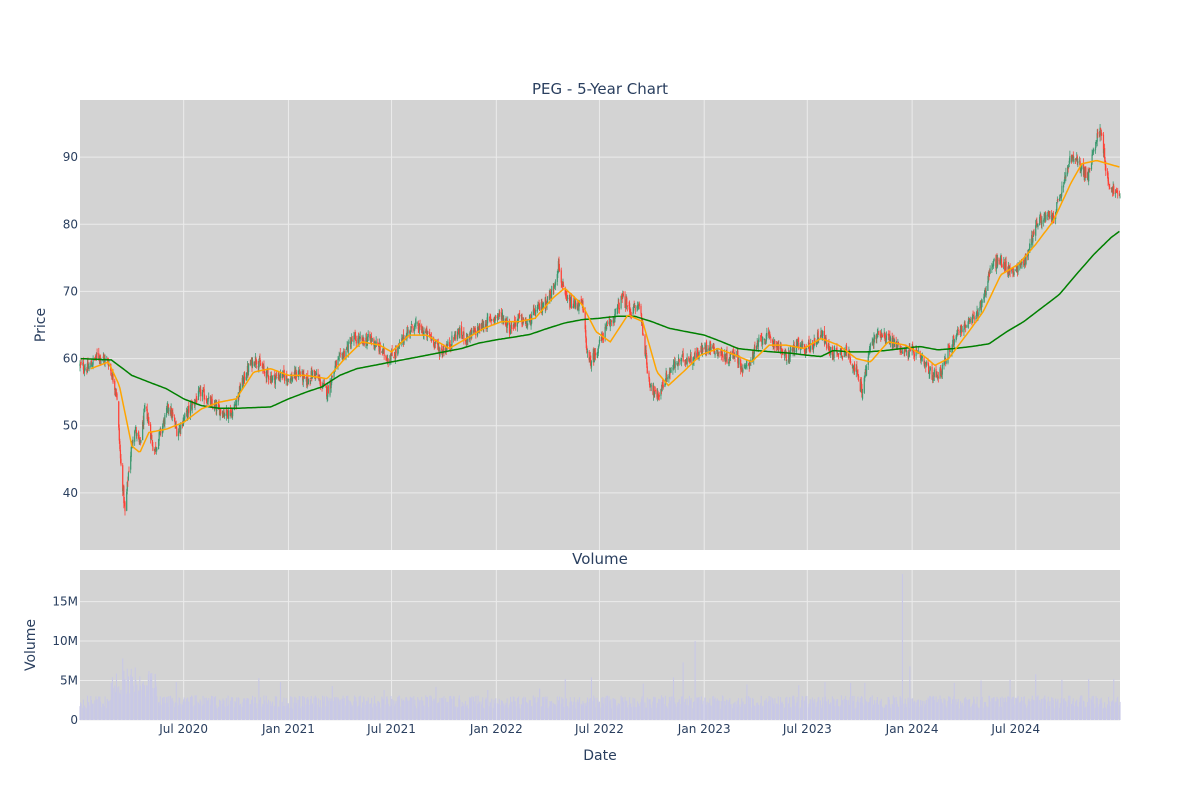 The height and width of the screenshot is (804, 1200). What do you see at coordinates (807, 729) in the screenshot?
I see `x-tick-label: Jul 2023` at bounding box center [807, 729].